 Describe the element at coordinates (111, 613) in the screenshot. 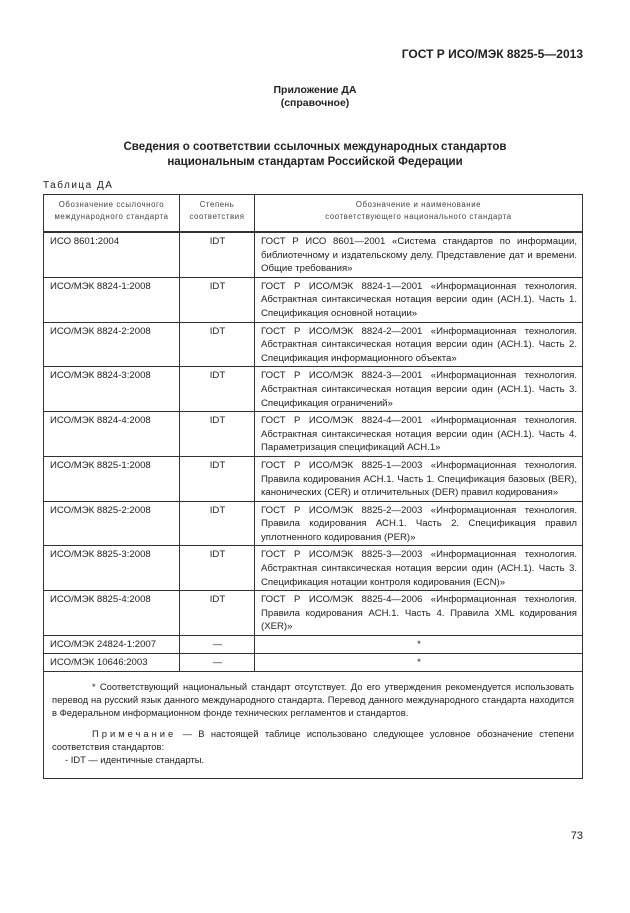

I see `ref-cell: ИСО/МЭК 8825-4:2008` at that location.